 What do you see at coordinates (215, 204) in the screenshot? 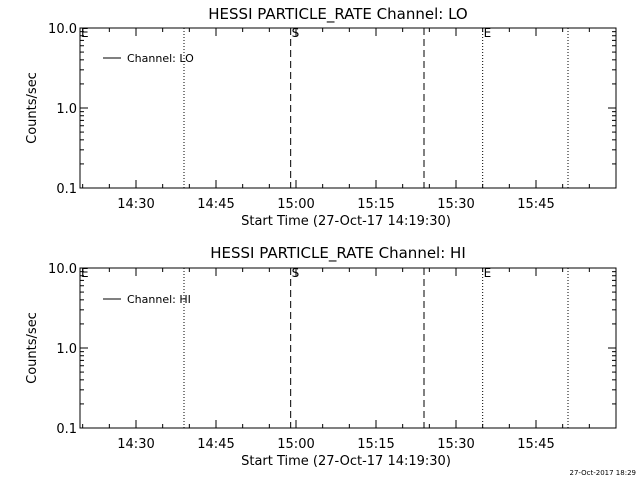
I see `lo-xtick-label: 14:45` at bounding box center [215, 204].